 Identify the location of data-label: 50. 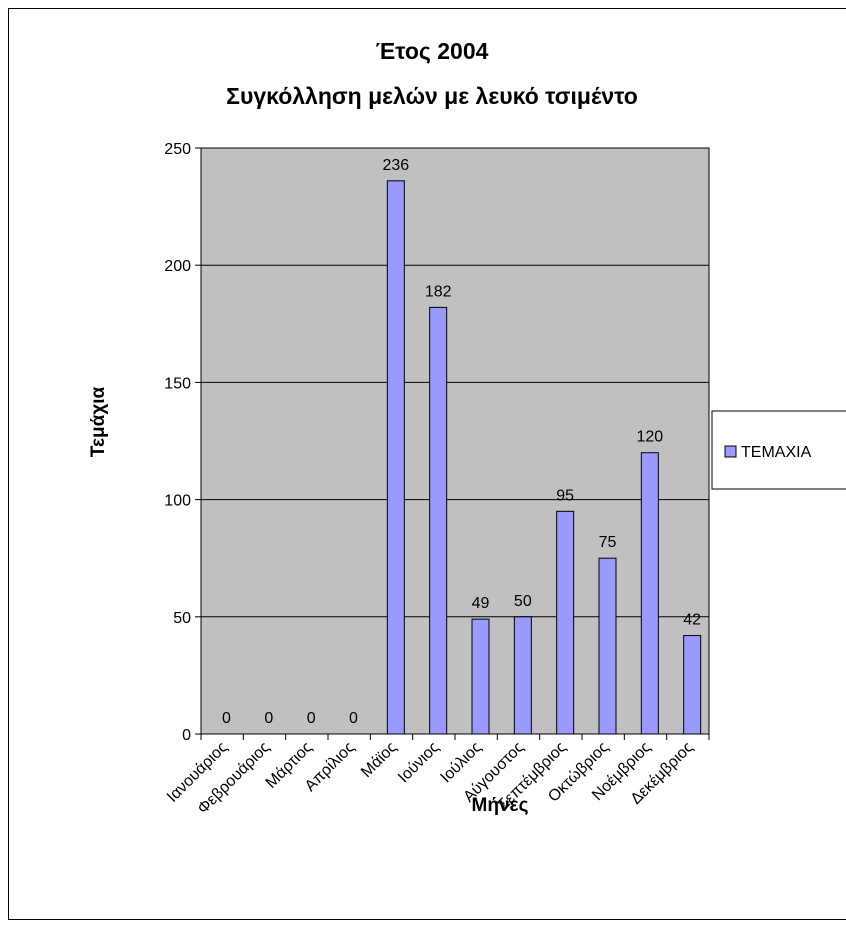
(523, 601).